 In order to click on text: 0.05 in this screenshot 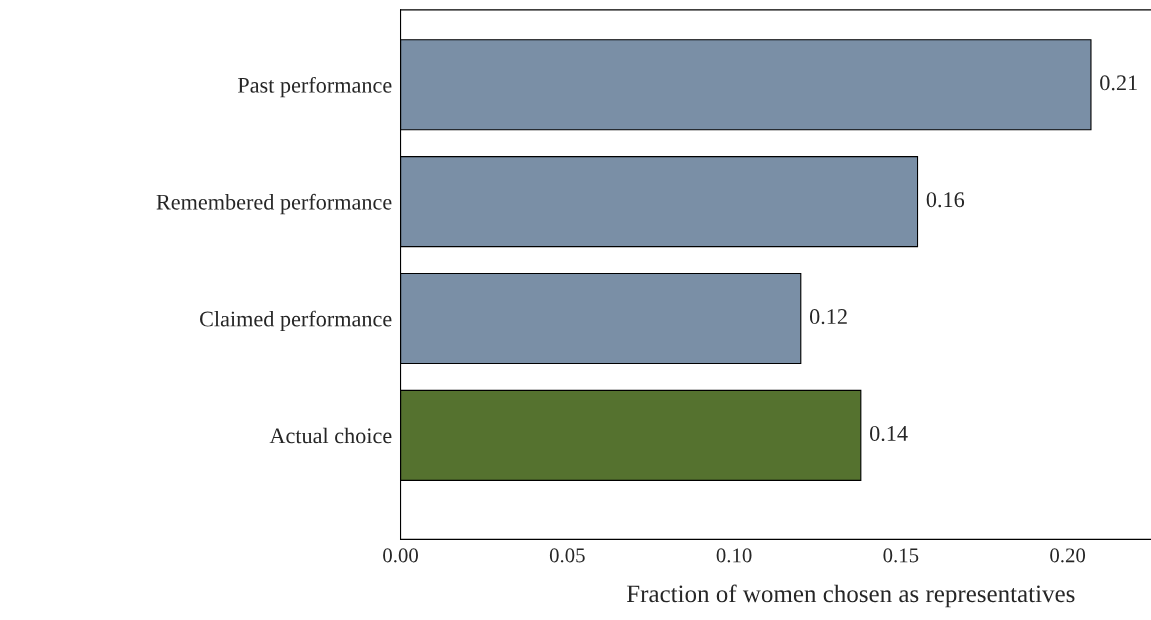, I will do `click(567, 555)`.